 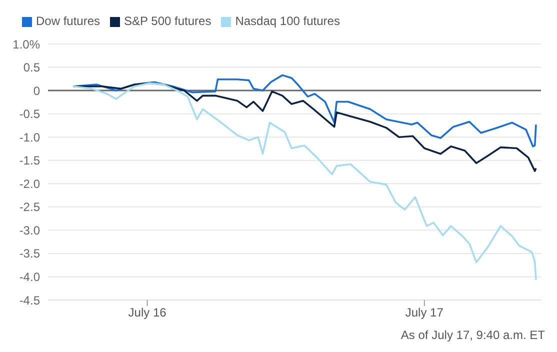 What do you see at coordinates (36, 91) in the screenshot?
I see `y-tick-label: 0` at bounding box center [36, 91].